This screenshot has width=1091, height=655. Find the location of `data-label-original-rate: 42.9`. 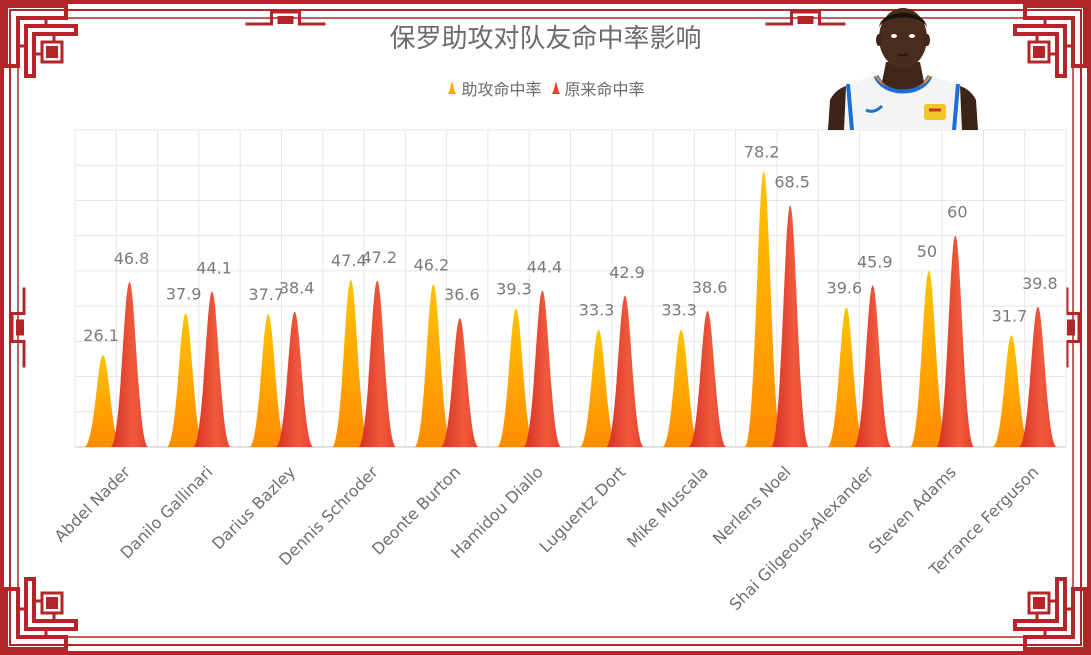

data-label-original-rate: 42.9 is located at coordinates (627, 272).